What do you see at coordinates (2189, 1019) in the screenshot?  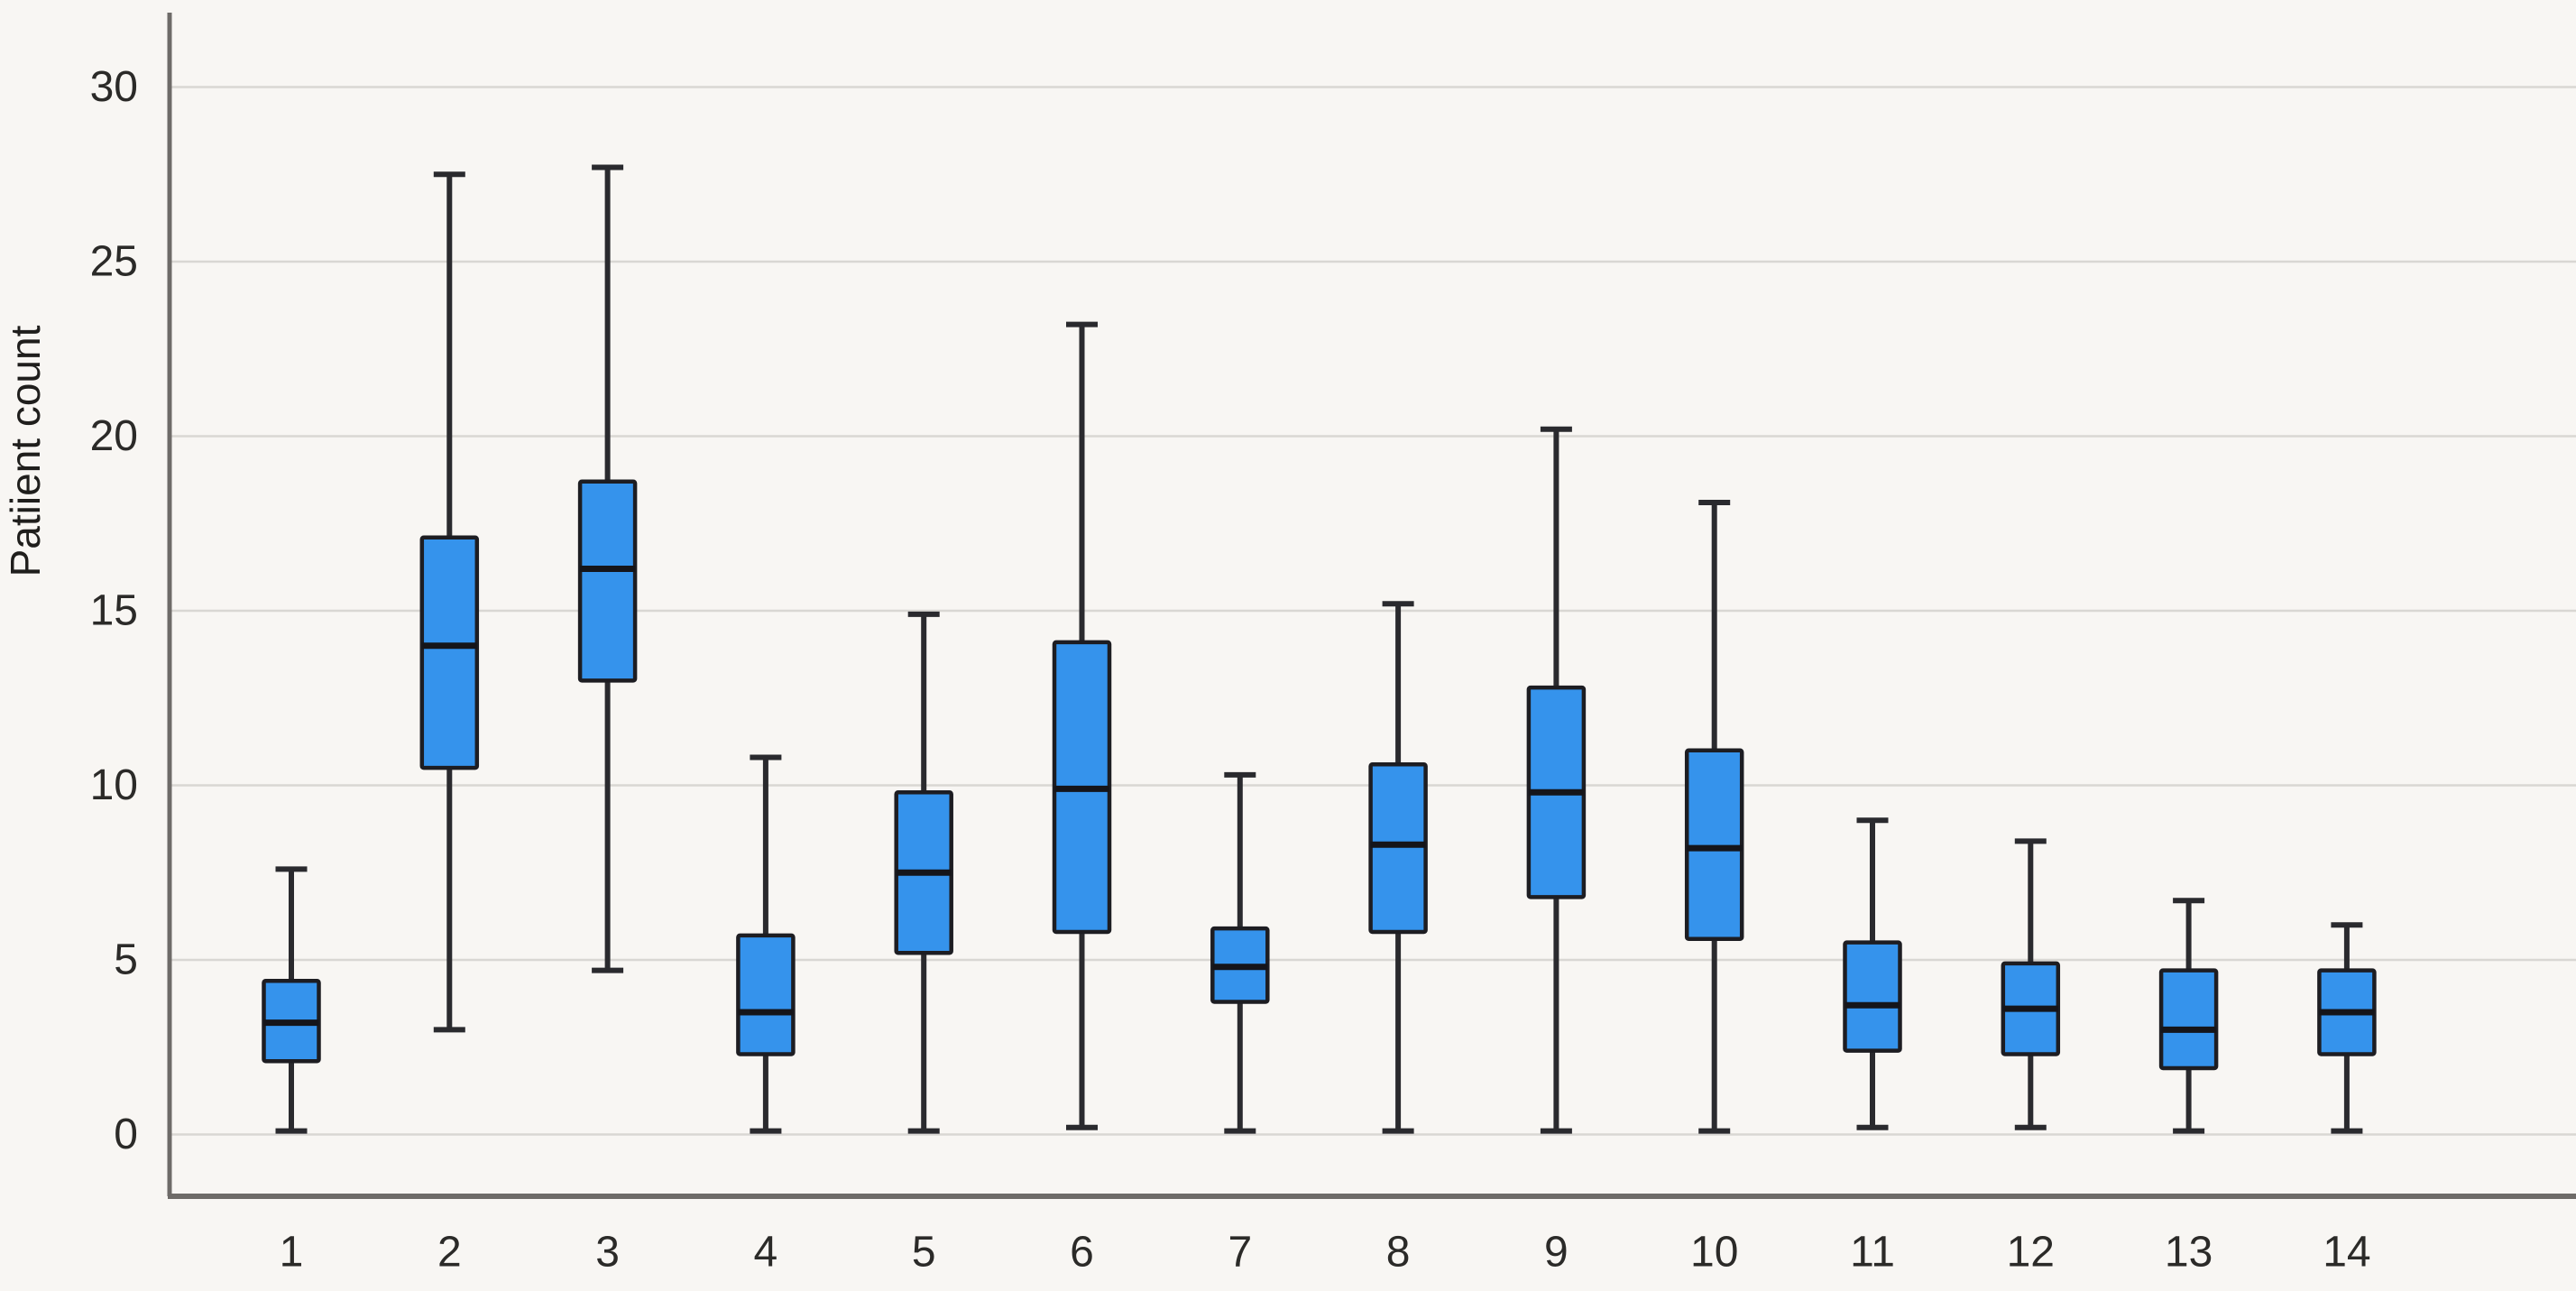 I see `box-13-iqr` at bounding box center [2189, 1019].